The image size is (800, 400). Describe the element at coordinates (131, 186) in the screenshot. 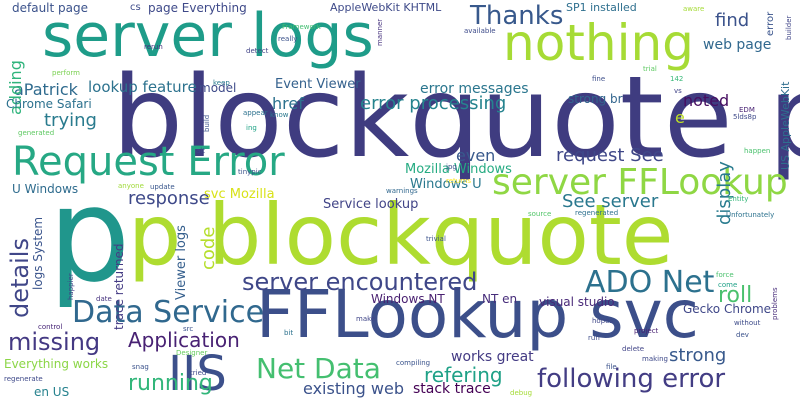

I see `word: anyone` at that location.